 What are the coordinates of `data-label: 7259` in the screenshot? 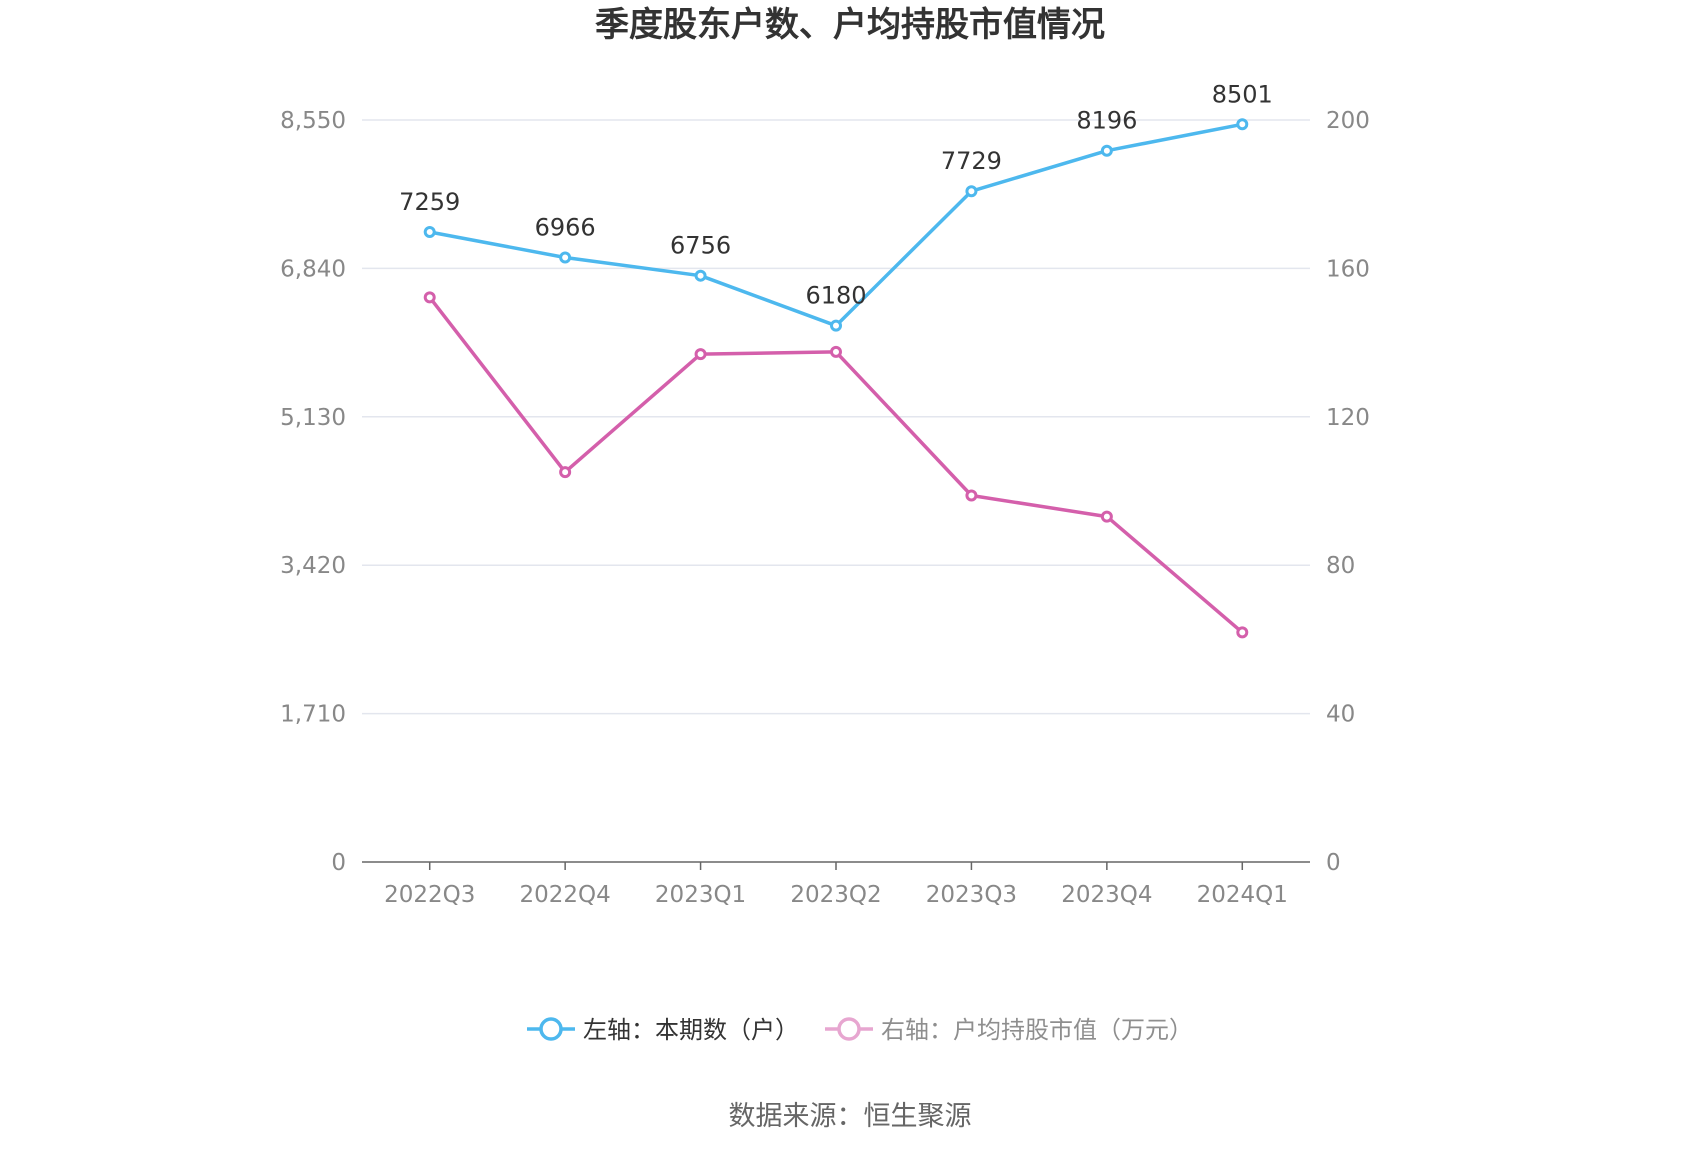 It's located at (429, 202).